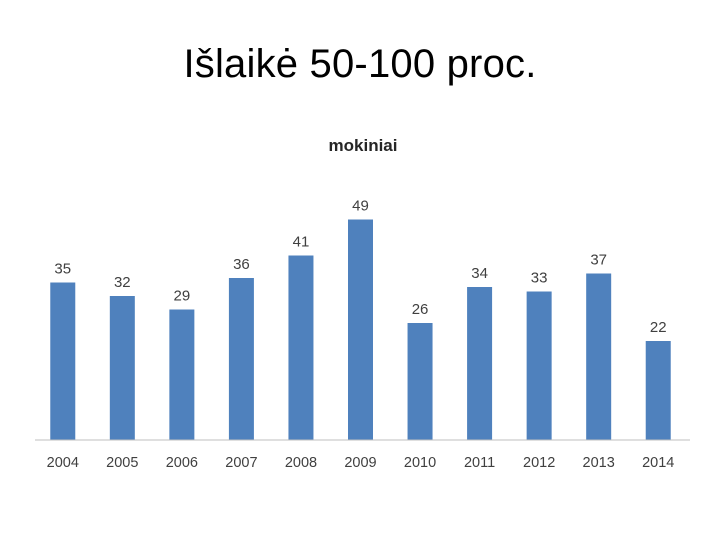 The height and width of the screenshot is (540, 720). Describe the element at coordinates (479, 463) in the screenshot. I see `x-tick-label-2011: 2011` at that location.